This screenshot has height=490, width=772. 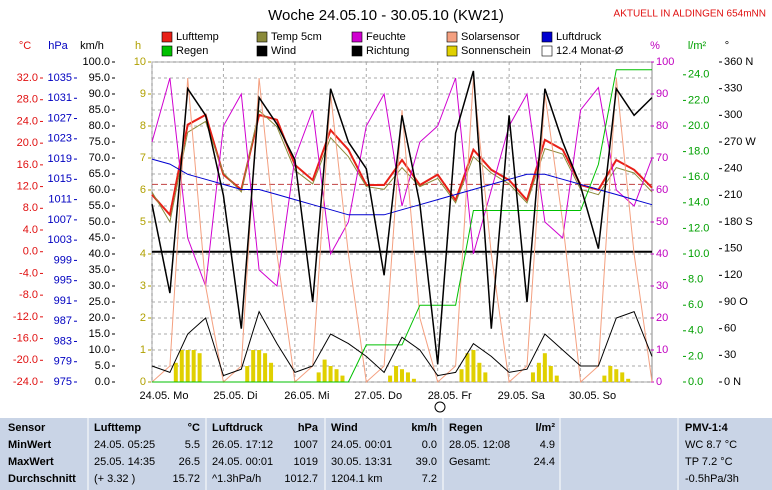 I want to click on y-tick-label: -12.0, so click(x=25, y=317).